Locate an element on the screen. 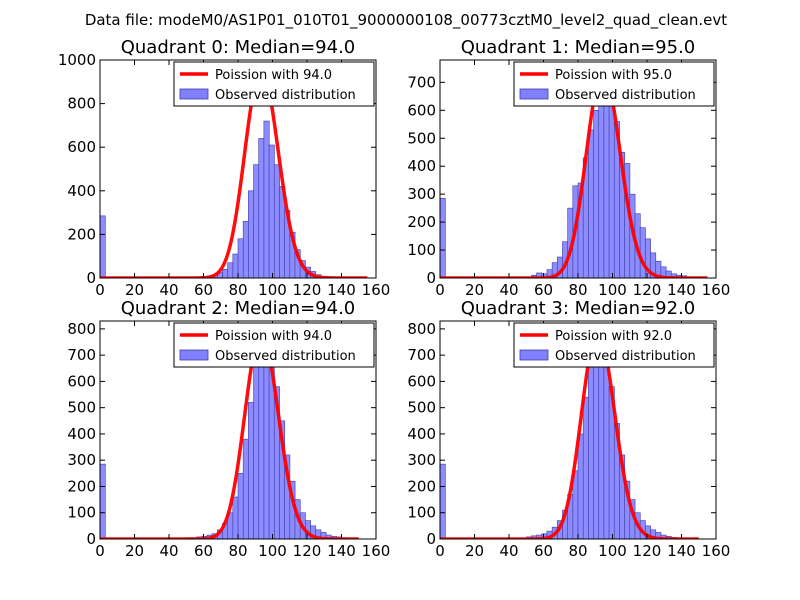  legend: Poission with 95.0 Observed distribution is located at coordinates (614, 84).